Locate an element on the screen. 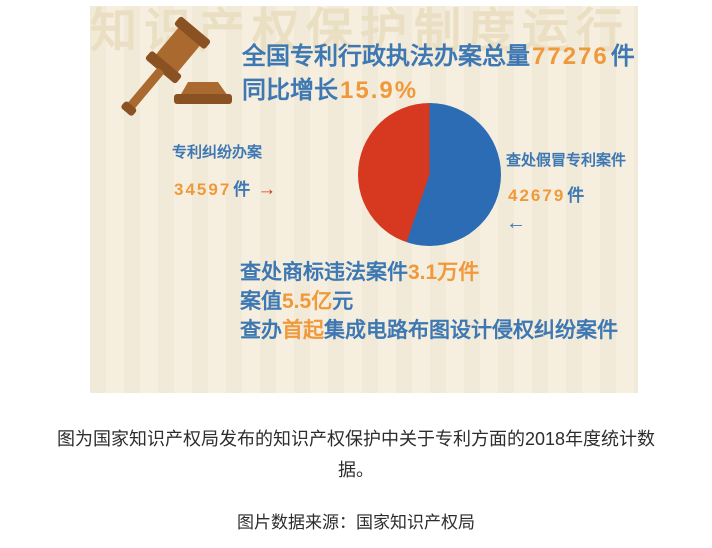 The image size is (712, 548). pie-chart is located at coordinates (429, 174).